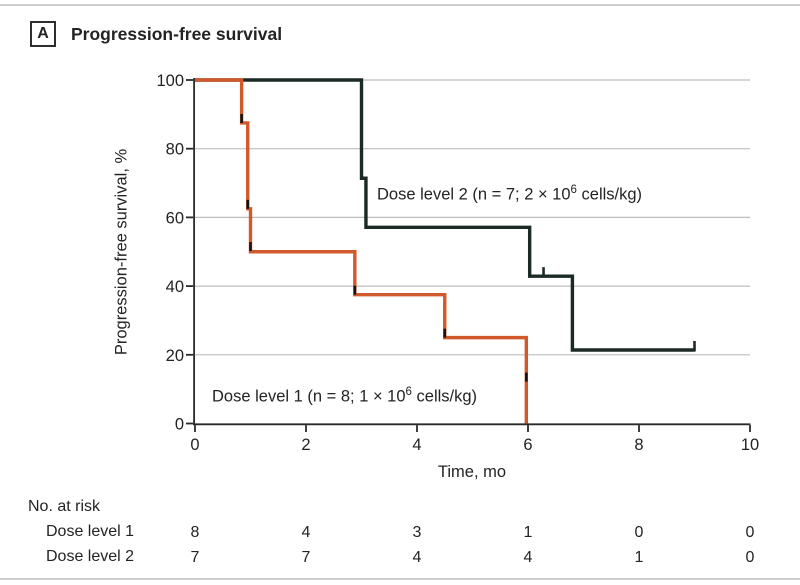 This screenshot has height=585, width=800. What do you see at coordinates (472, 472) in the screenshot?
I see `x-axis-title: Time, mo` at bounding box center [472, 472].